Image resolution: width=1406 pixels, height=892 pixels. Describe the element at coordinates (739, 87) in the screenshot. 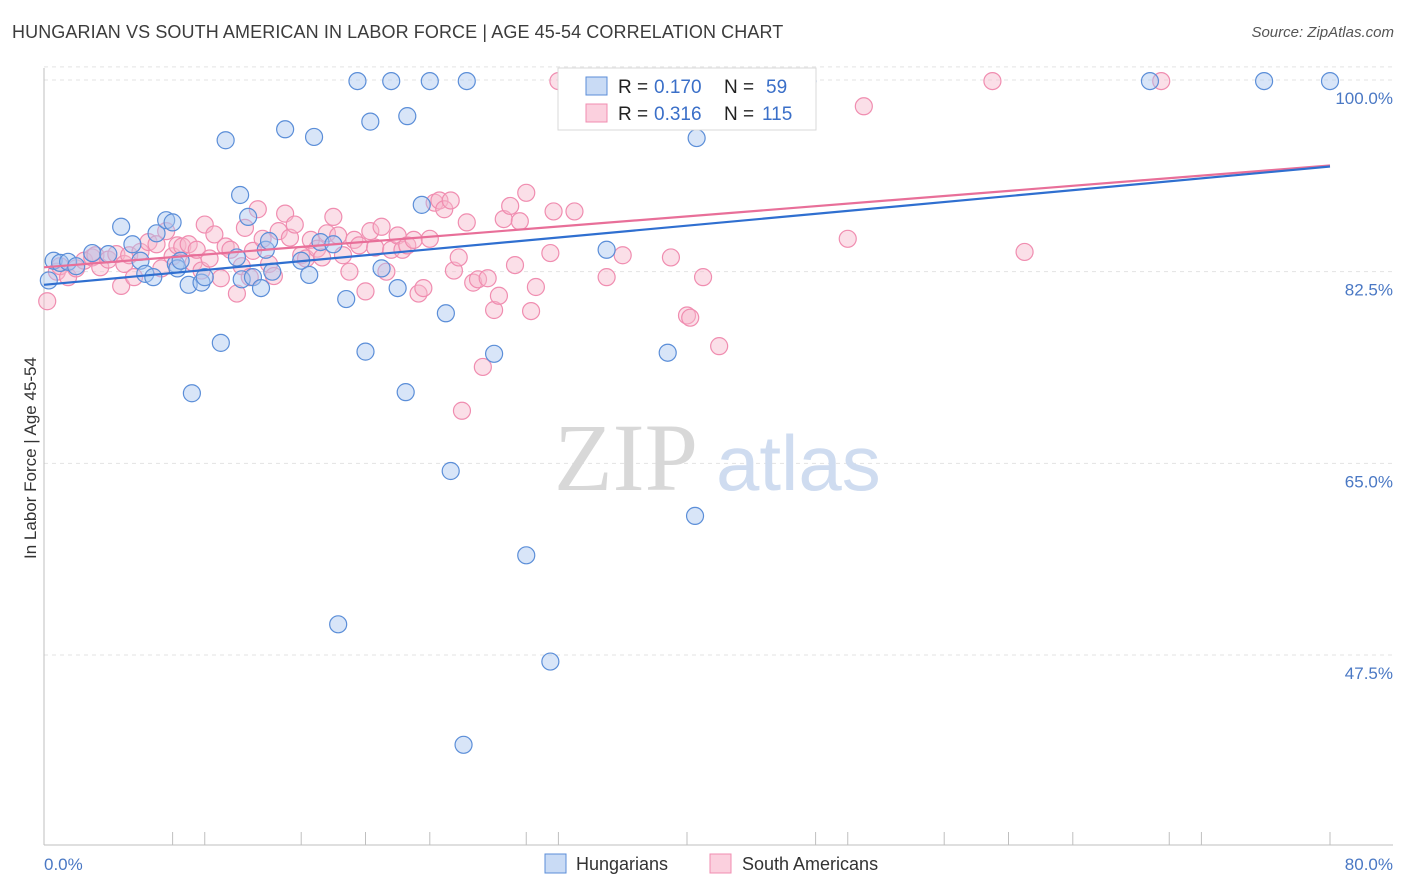

I see `legend-n-label-hungarians: N =` at that location.